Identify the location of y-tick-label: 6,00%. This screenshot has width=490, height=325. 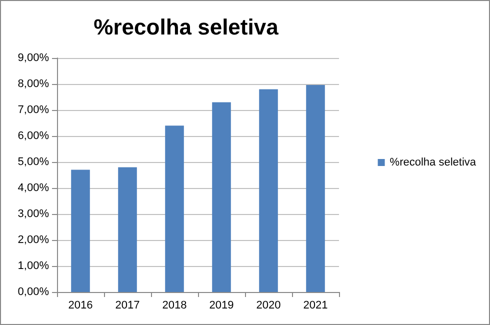
(34, 136).